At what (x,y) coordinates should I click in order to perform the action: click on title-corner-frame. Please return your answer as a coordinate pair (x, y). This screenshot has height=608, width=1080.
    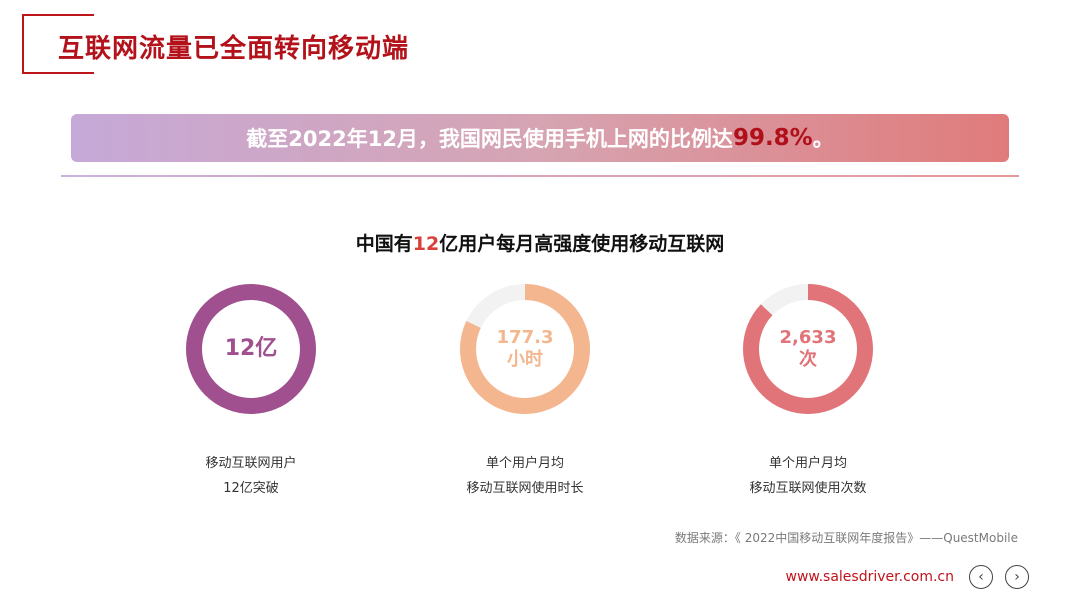
    Looking at the image, I should click on (58, 44).